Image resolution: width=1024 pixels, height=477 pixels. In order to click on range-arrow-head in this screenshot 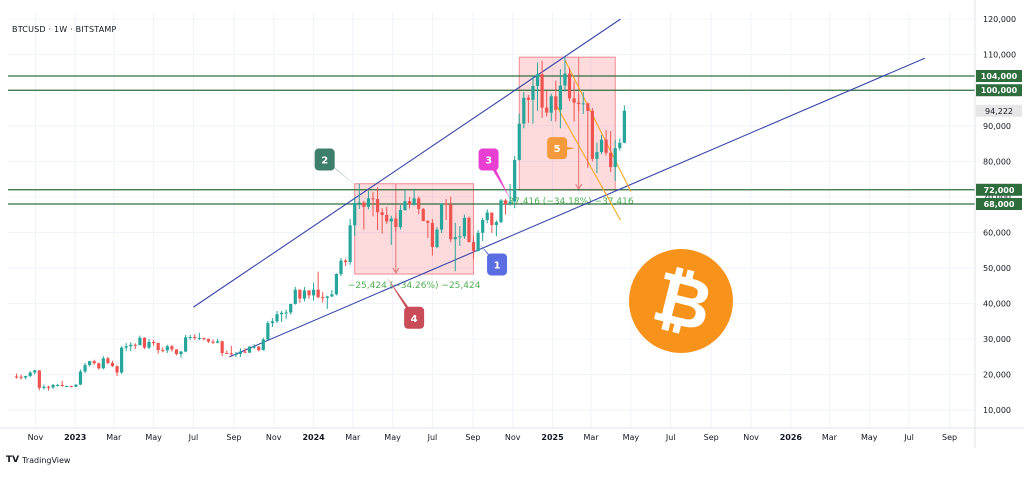, I will do `click(396, 271)`.